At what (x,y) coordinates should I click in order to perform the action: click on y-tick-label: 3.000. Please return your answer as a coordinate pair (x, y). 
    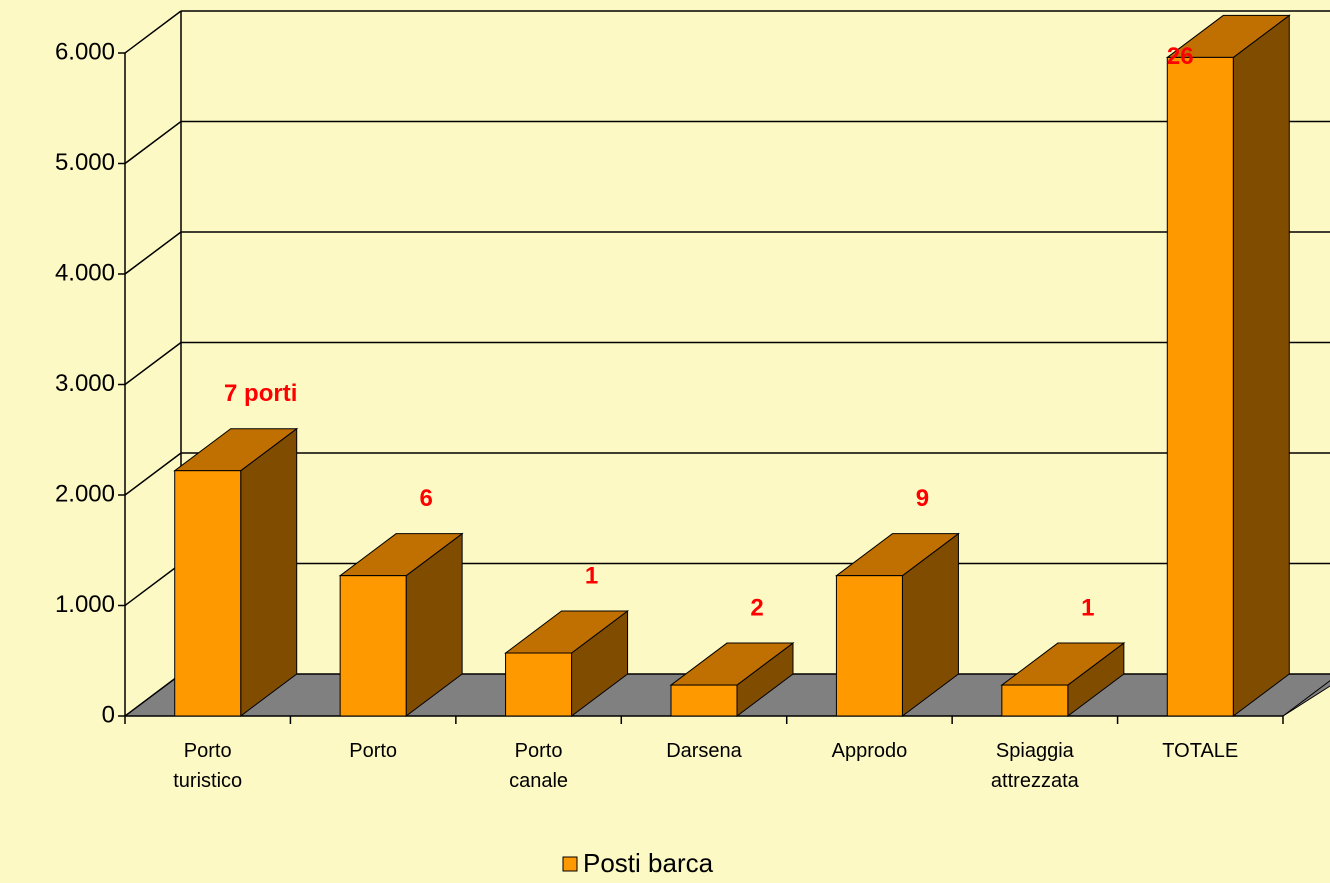
    Looking at the image, I should click on (85, 383).